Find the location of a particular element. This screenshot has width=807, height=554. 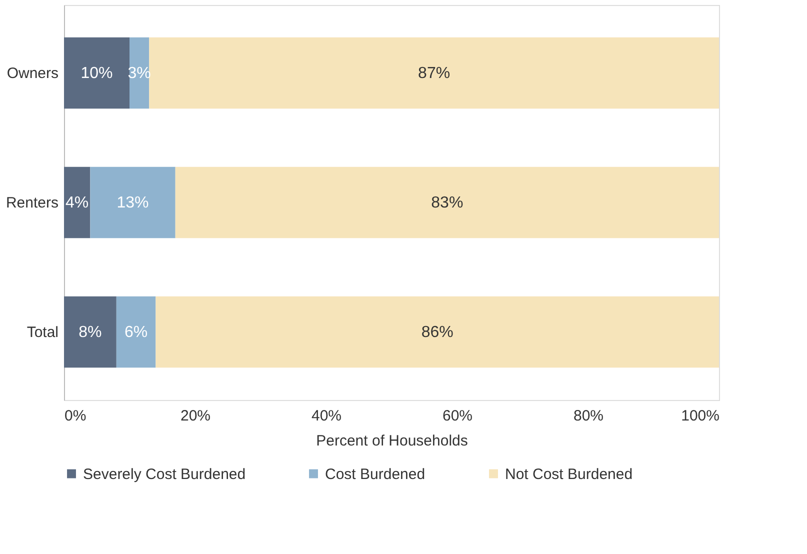

data-label: 10% is located at coordinates (96, 73).